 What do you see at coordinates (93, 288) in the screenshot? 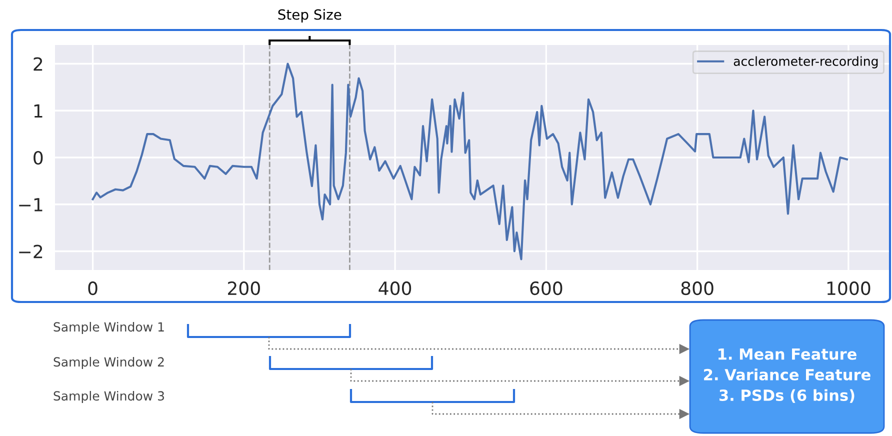
I see `x-tick-label: 0` at bounding box center [93, 288].